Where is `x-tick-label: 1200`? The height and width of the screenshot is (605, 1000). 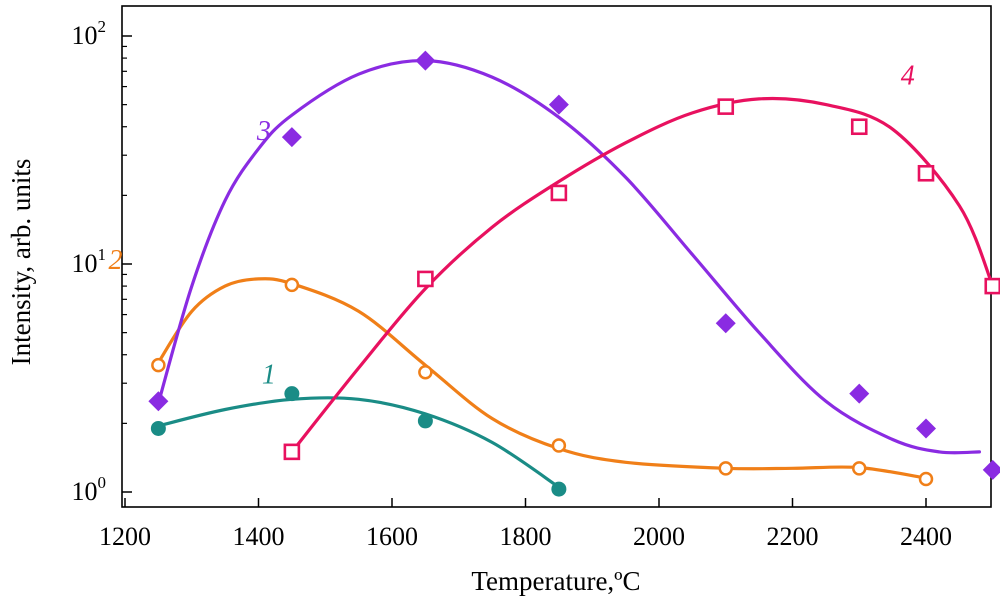 x-tick-label: 1200 is located at coordinates (125, 536).